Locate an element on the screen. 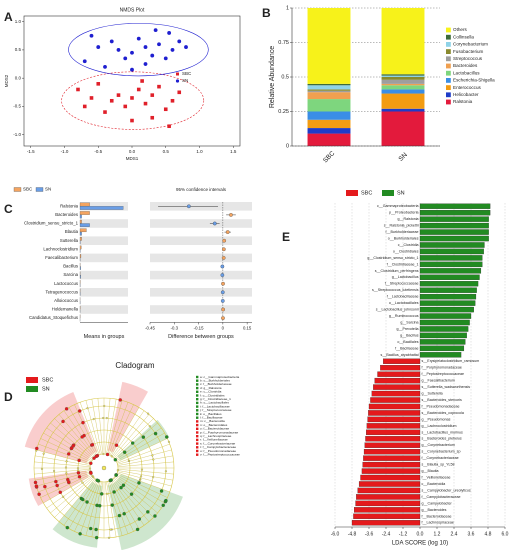 The width and height of the screenshot is (512, 550). category-label: g__Lactobacillus is located at coordinates (405, 277).